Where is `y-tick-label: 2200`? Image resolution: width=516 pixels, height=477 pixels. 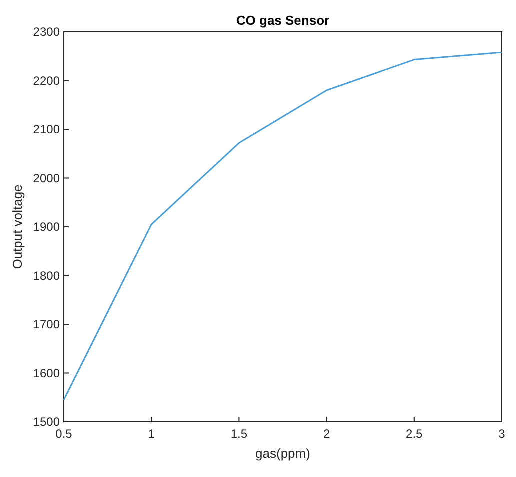
y-tick-label: 2200 is located at coordinates (46, 81).